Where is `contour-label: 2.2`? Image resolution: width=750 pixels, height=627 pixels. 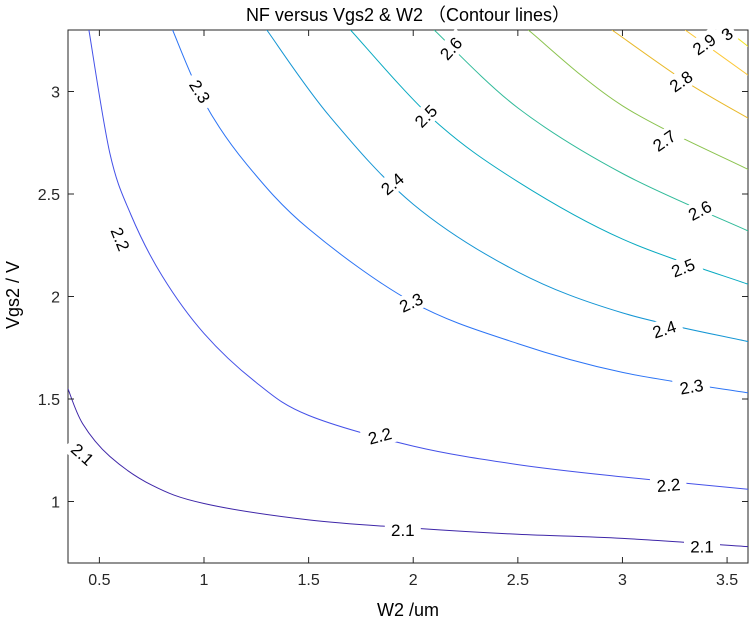
contour-label: 2.2 is located at coordinates (668, 485).